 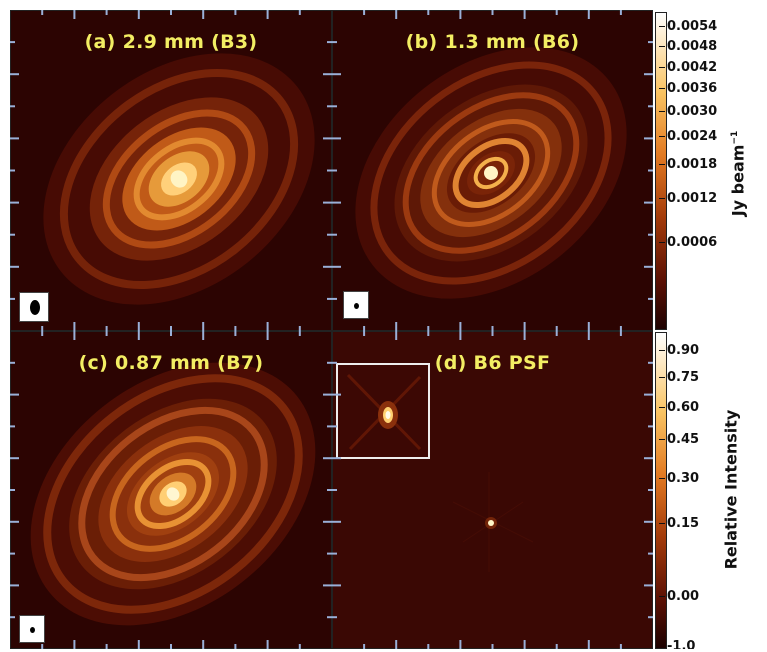 What do you see at coordinates (688, 26) in the screenshot?
I see `colorbar-top-tick: 0.0054` at bounding box center [688, 26].